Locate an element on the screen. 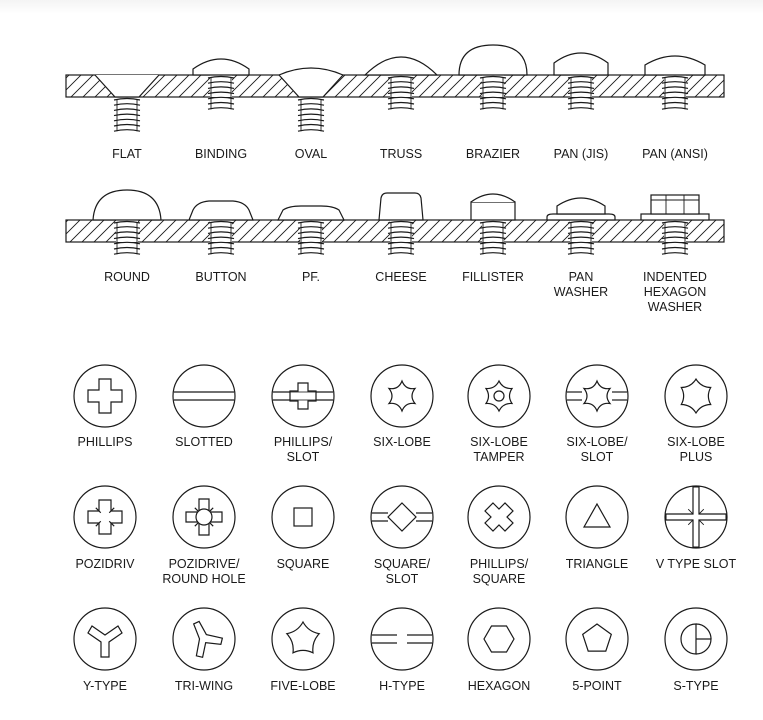 This screenshot has height=720, width=763. square-slot-drive-icon is located at coordinates (402, 517).